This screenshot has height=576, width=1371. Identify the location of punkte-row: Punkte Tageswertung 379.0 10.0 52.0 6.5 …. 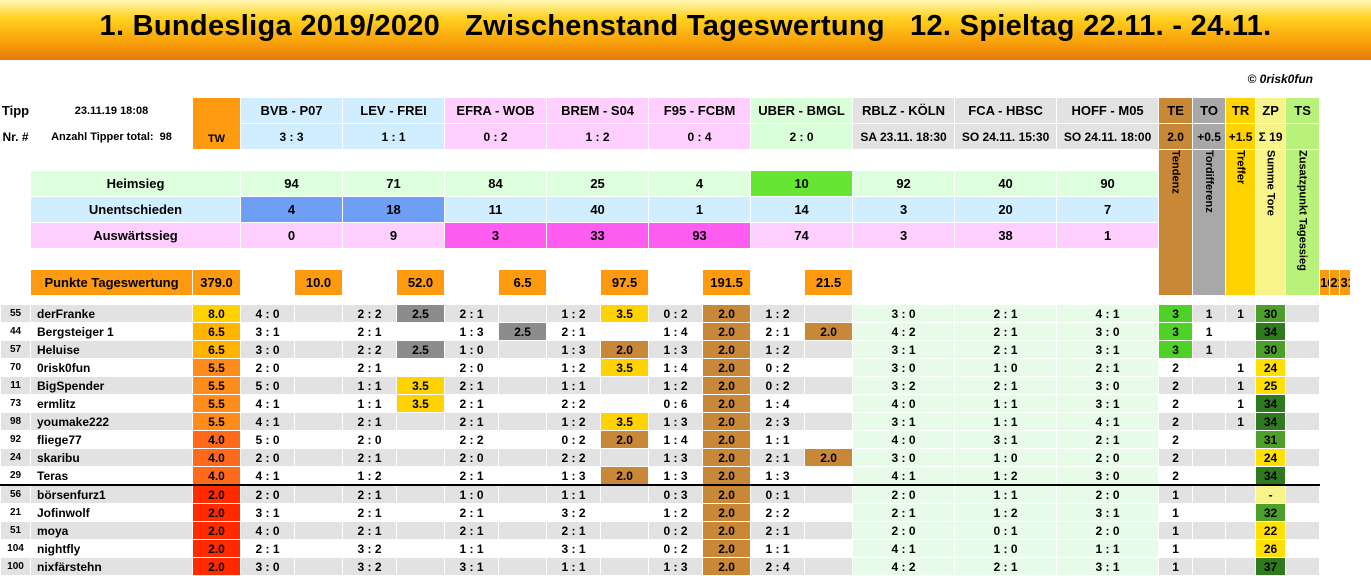
(685, 282).